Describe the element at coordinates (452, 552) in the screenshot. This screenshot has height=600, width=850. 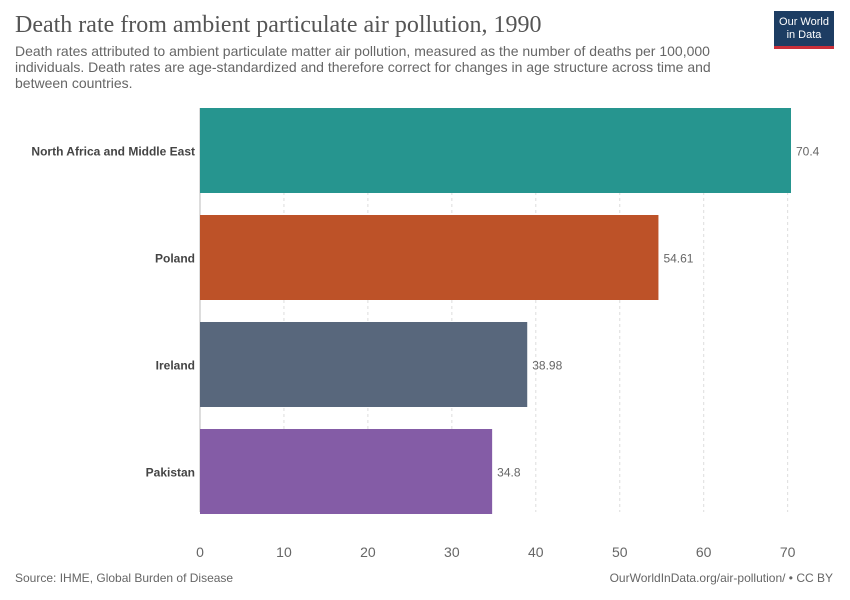
I see `x-tick-label: 30` at that location.